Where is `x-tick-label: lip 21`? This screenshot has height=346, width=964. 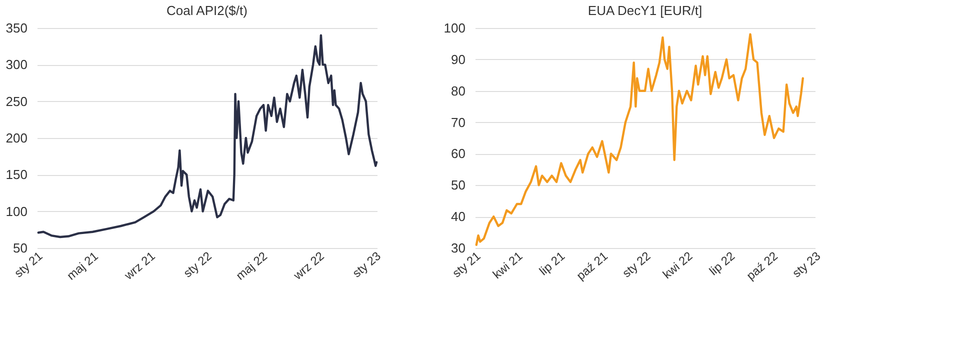 x-tick-label: lip 21 is located at coordinates (552, 263).